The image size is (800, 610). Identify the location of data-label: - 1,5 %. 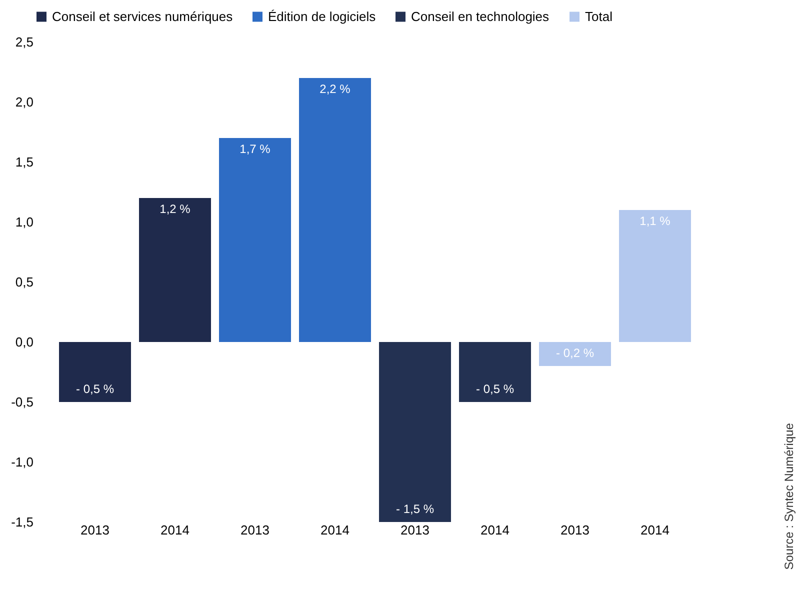
(415, 509).